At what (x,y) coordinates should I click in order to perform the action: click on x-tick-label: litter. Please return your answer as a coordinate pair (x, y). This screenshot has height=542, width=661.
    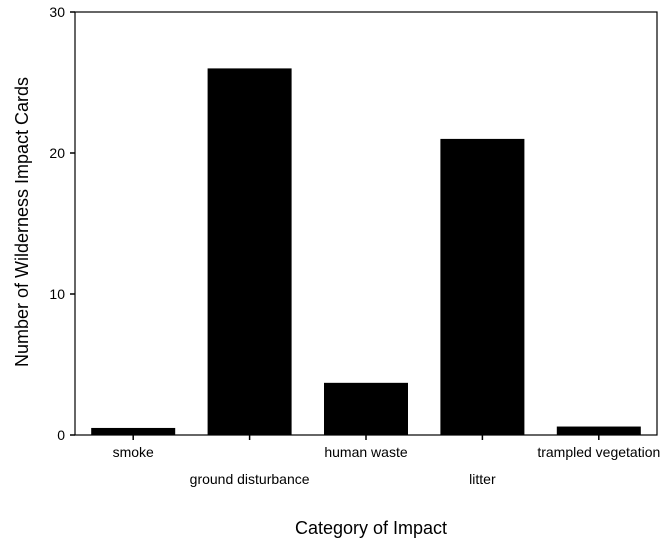
    Looking at the image, I should click on (482, 479).